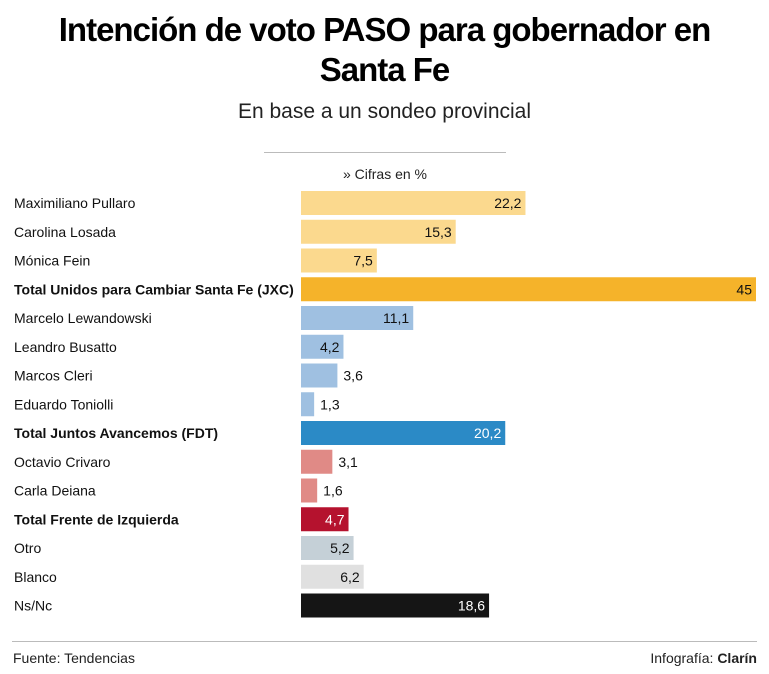 This screenshot has width=769, height=674. What do you see at coordinates (62, 462) in the screenshot?
I see `category-label: Octavio Crivaro` at bounding box center [62, 462].